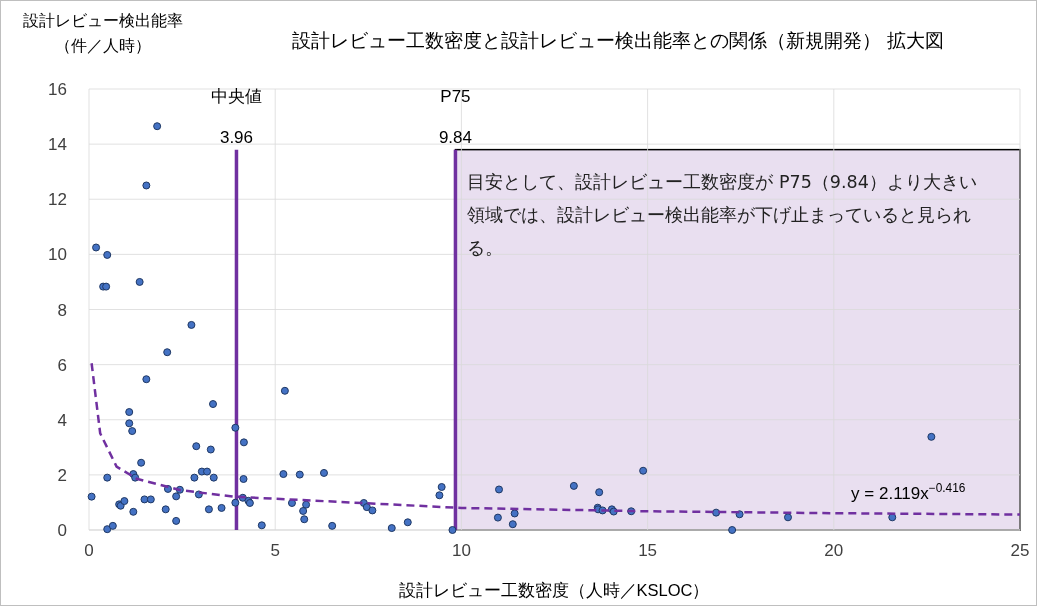 This screenshot has width=1037, height=606. What do you see at coordinates (908, 491) in the screenshot?
I see `annotation: y = 2.119x$^{−0.416}$` at bounding box center [908, 491].